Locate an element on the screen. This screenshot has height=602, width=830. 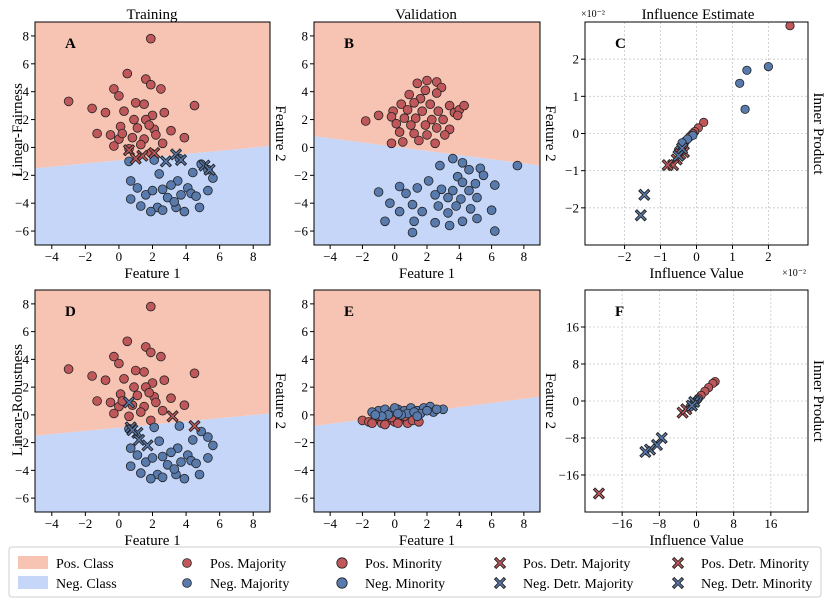
grid is located at coordinates (696, 133).